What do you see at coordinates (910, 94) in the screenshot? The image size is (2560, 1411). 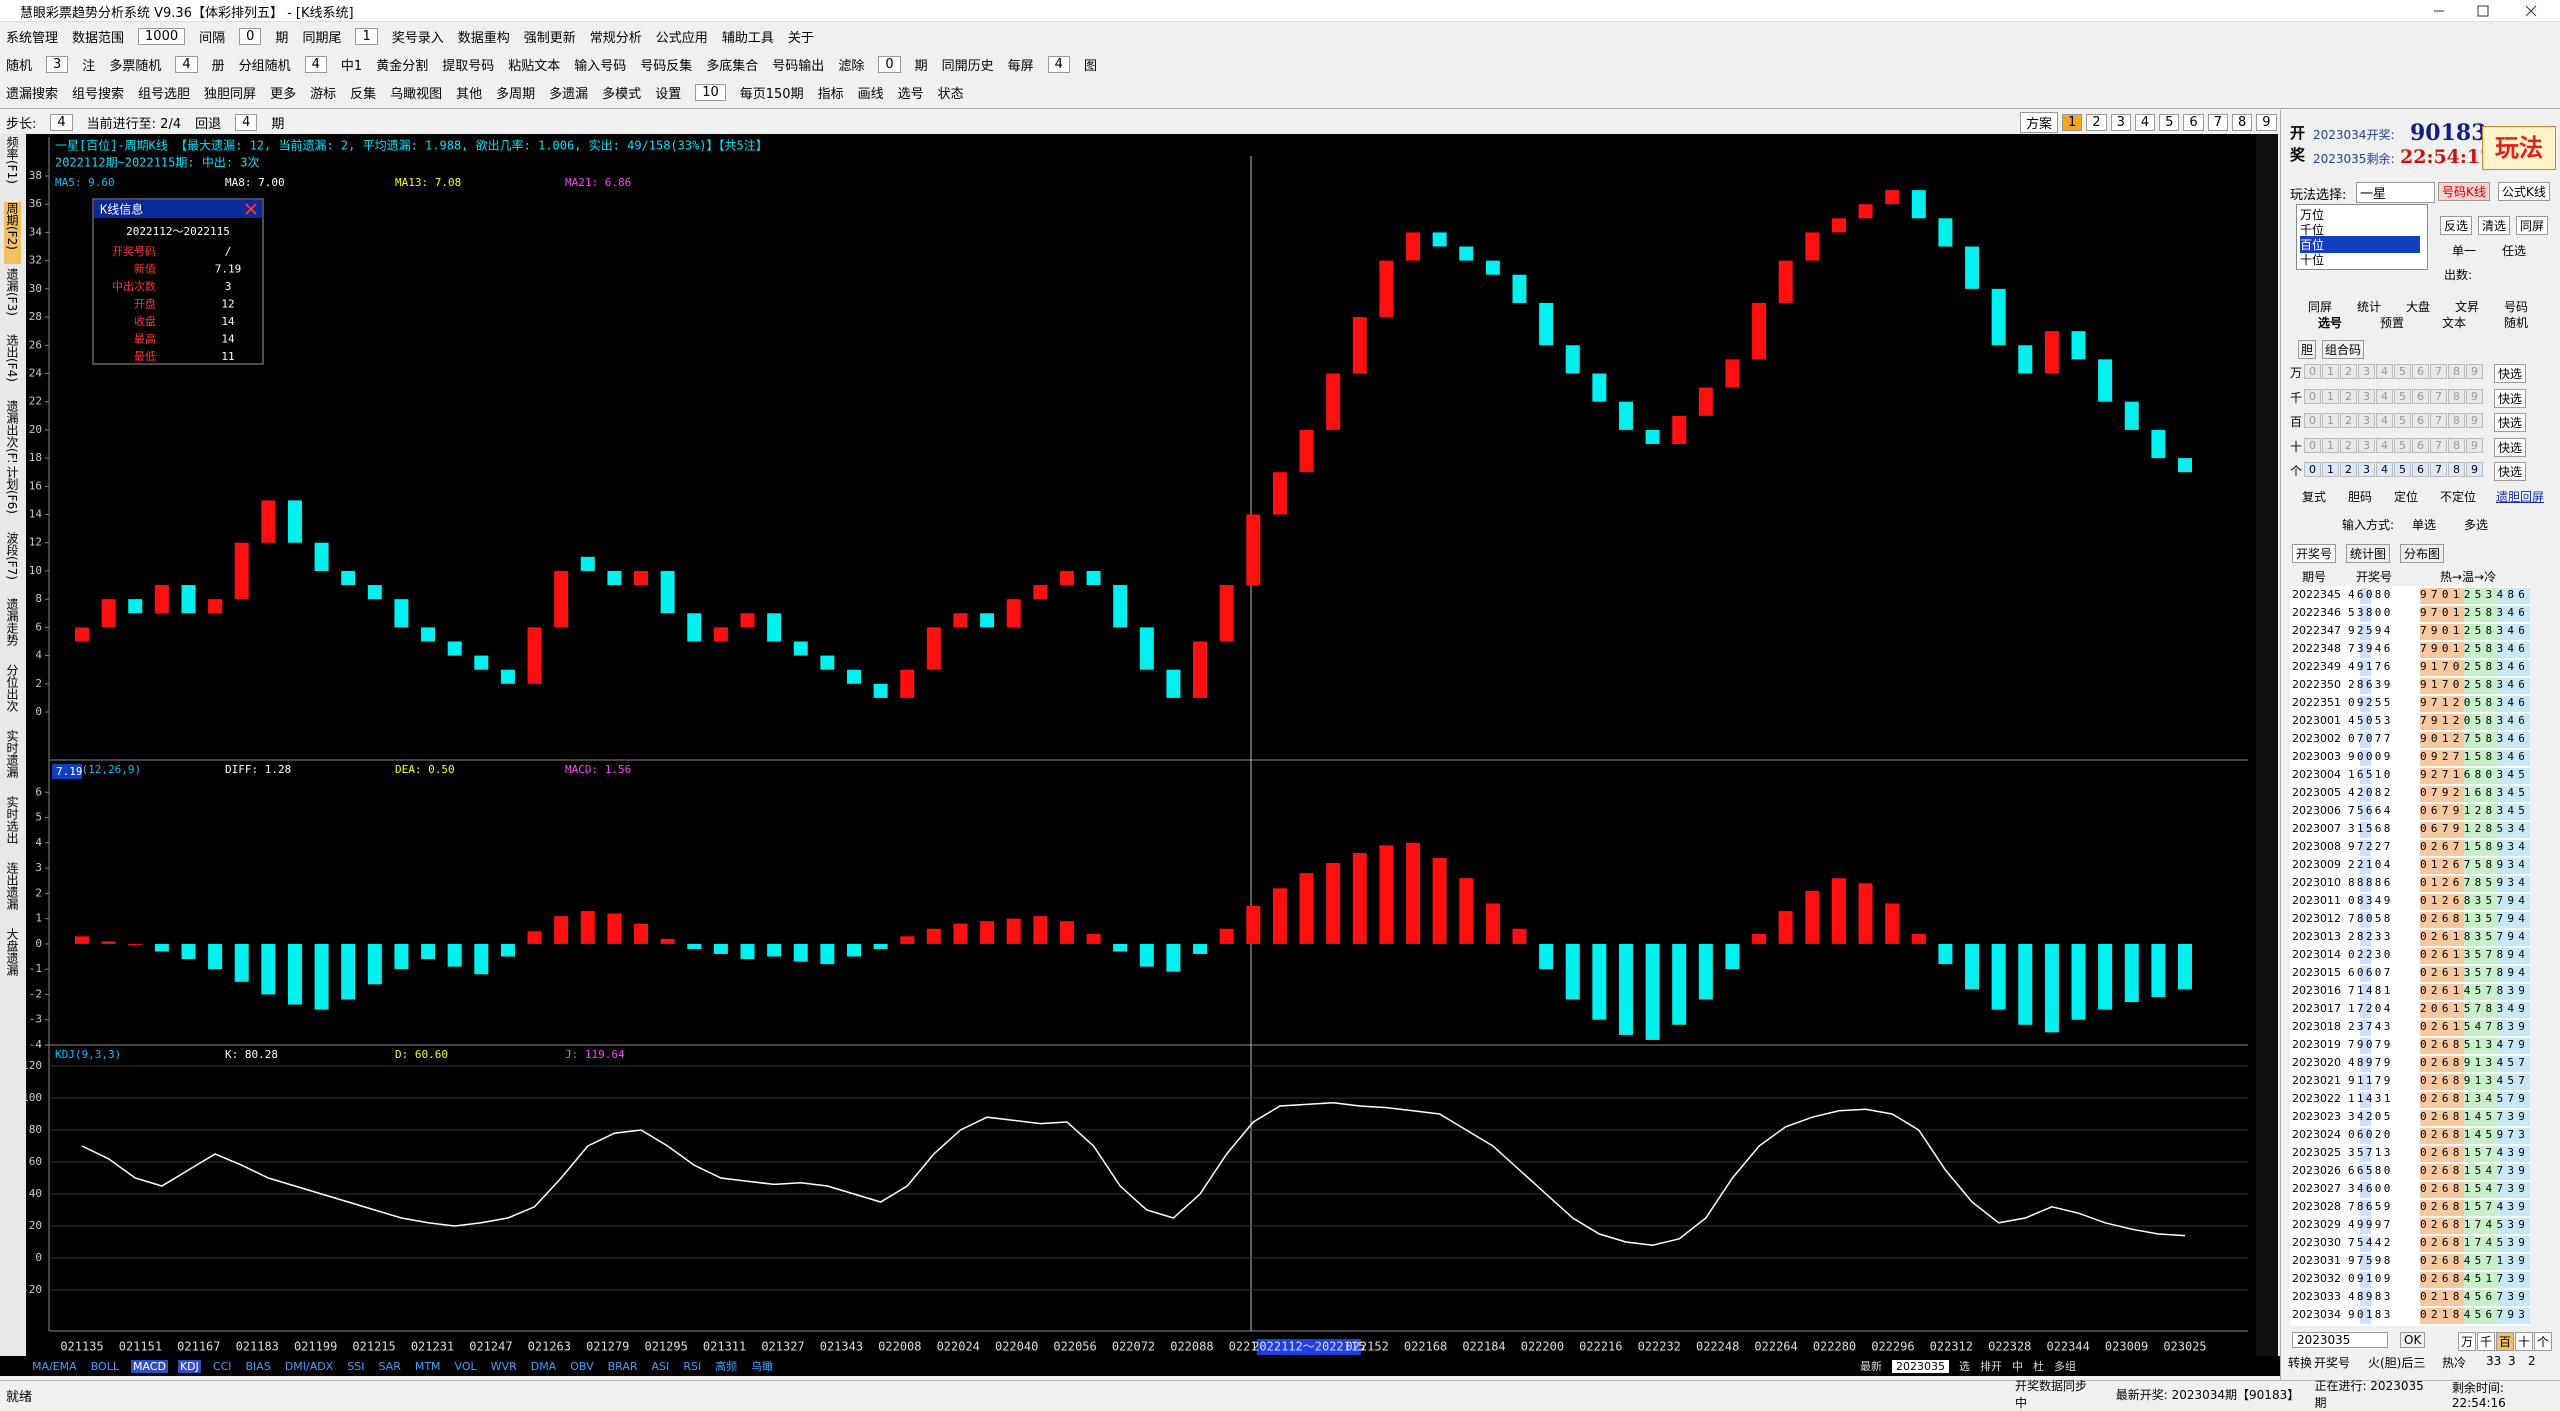 I see `toolbar-item: 选号` at bounding box center [910, 94].